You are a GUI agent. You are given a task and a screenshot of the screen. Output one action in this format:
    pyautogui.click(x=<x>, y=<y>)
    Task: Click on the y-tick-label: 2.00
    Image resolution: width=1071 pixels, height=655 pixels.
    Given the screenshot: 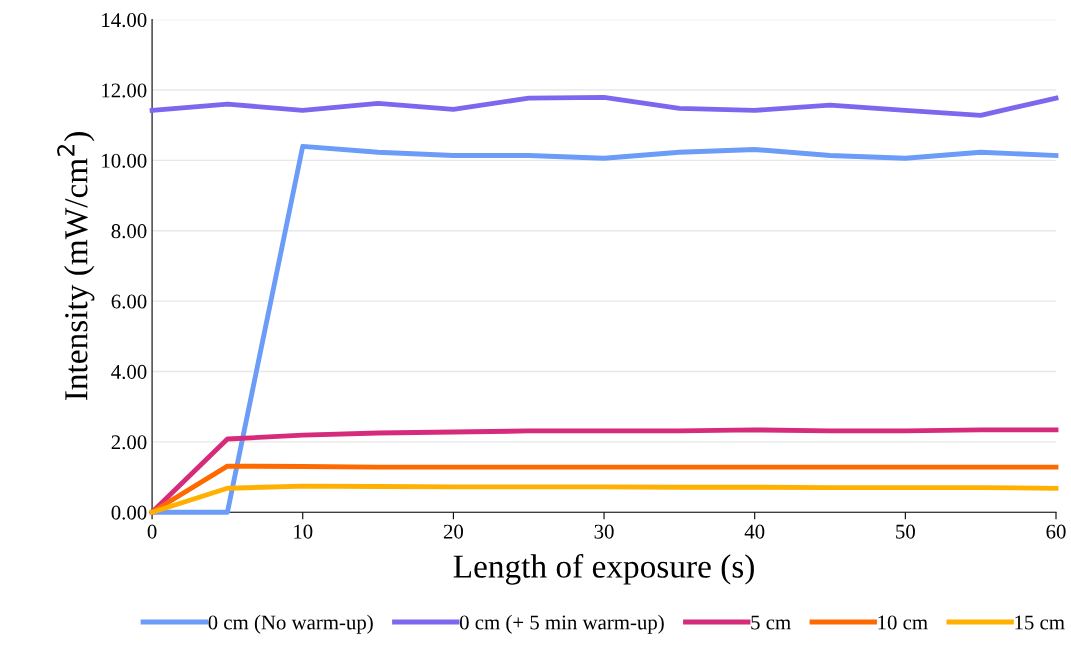 What is the action you would take?
    pyautogui.click(x=129, y=442)
    